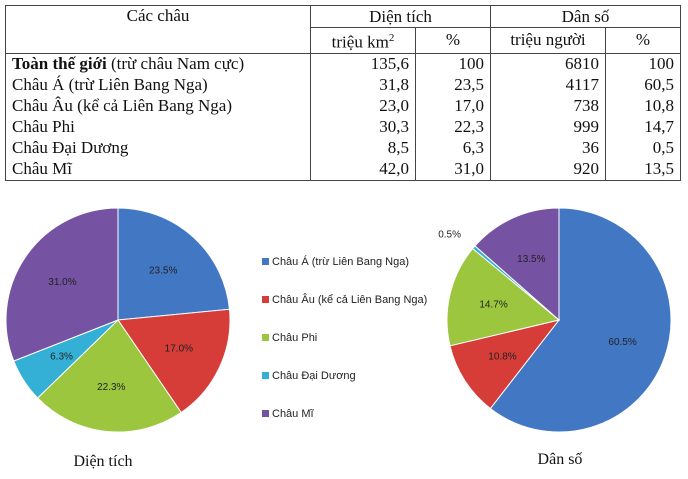  What do you see at coordinates (453, 148) in the screenshot?
I see `cell-area-pct: 6,3` at bounding box center [453, 148].